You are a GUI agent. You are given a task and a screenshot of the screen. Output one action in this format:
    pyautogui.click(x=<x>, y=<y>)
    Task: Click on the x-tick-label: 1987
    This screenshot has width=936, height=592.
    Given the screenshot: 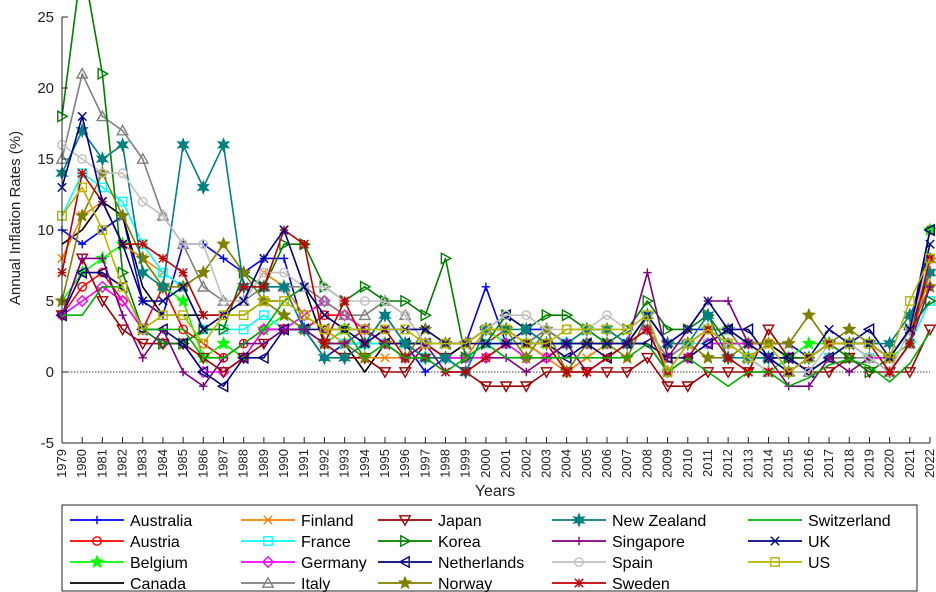 What is the action you would take?
    pyautogui.click(x=222, y=463)
    